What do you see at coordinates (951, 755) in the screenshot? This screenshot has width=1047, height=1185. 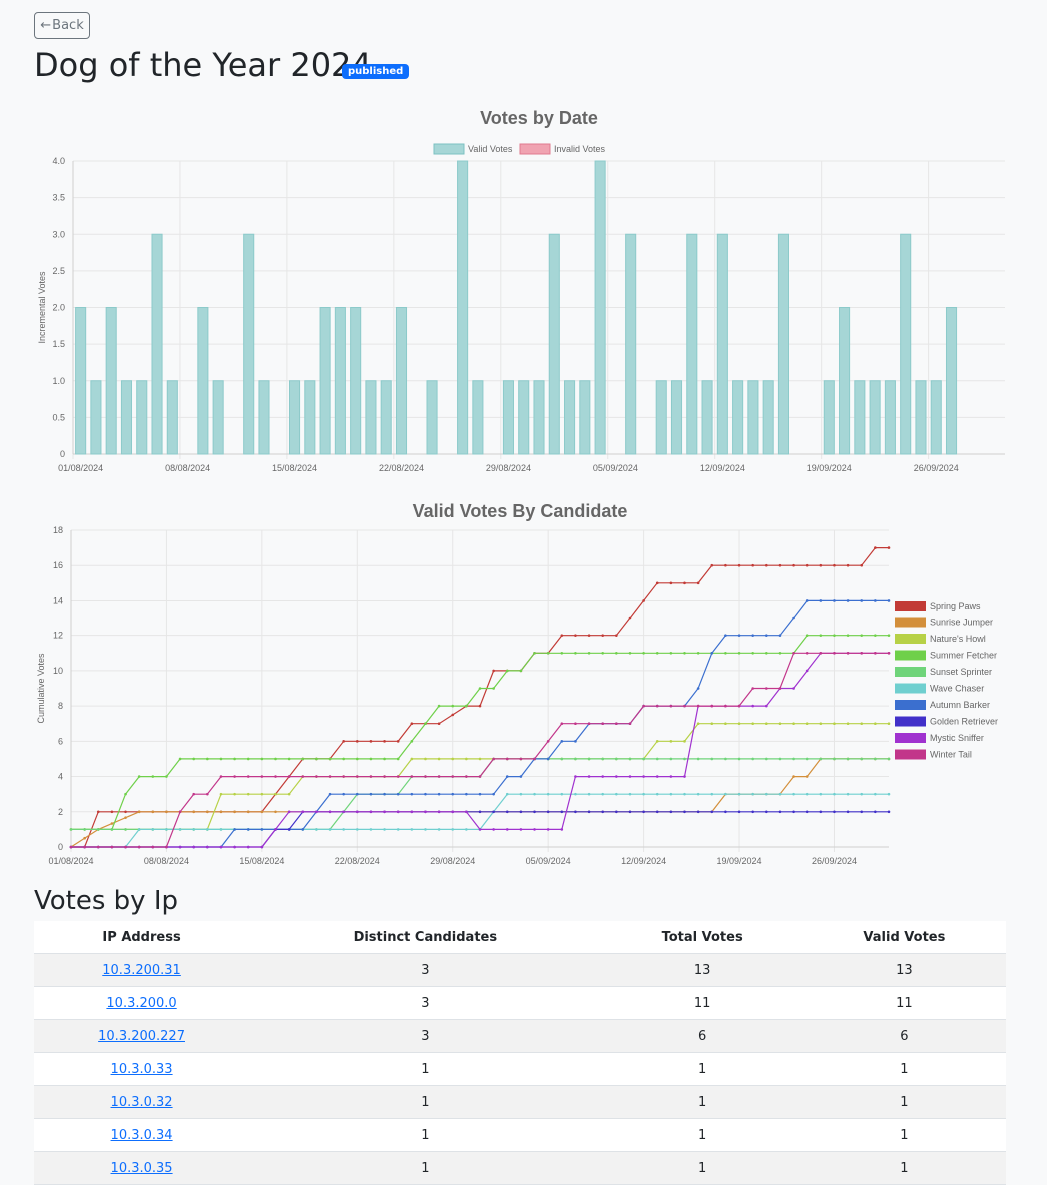 I see `legend-label-winter-tail: Winter Tail` at bounding box center [951, 755].